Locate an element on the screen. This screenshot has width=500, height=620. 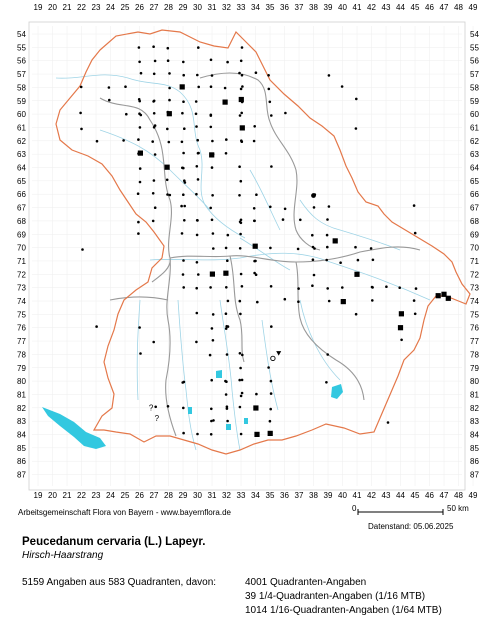
x-tick-label-top: 36 is located at coordinates (284, 7).